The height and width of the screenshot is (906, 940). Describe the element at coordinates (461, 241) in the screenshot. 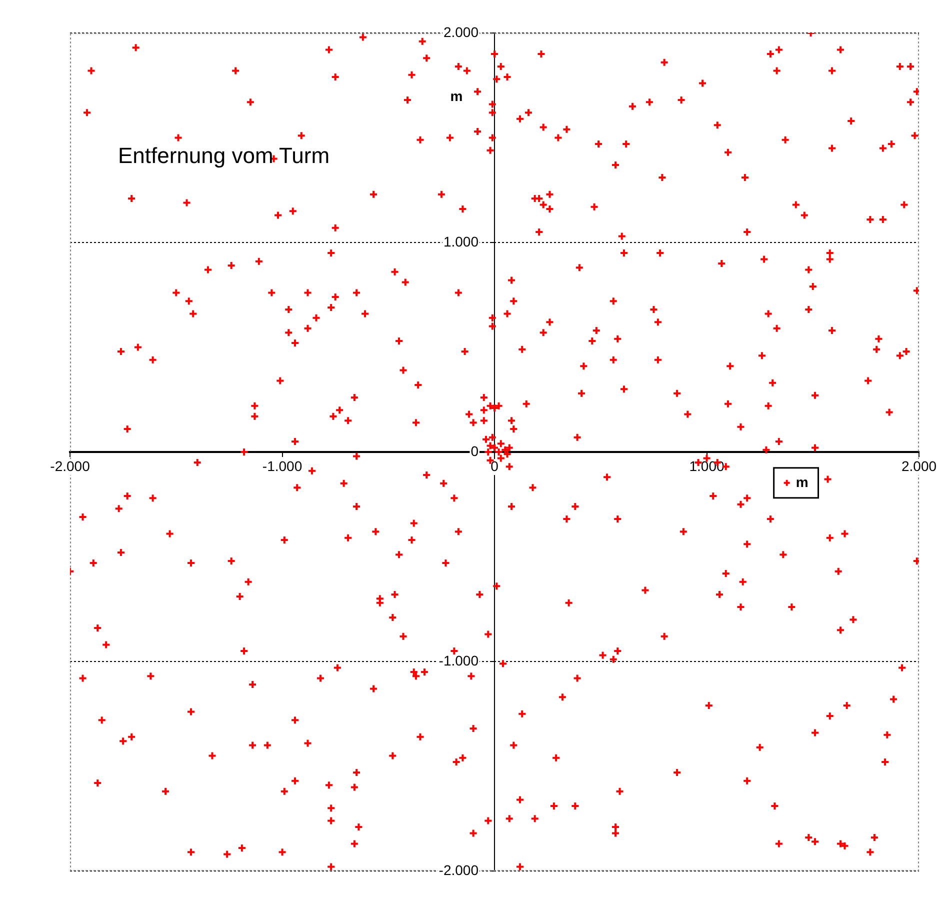

I see `y-tick-label: 1.000` at that location.